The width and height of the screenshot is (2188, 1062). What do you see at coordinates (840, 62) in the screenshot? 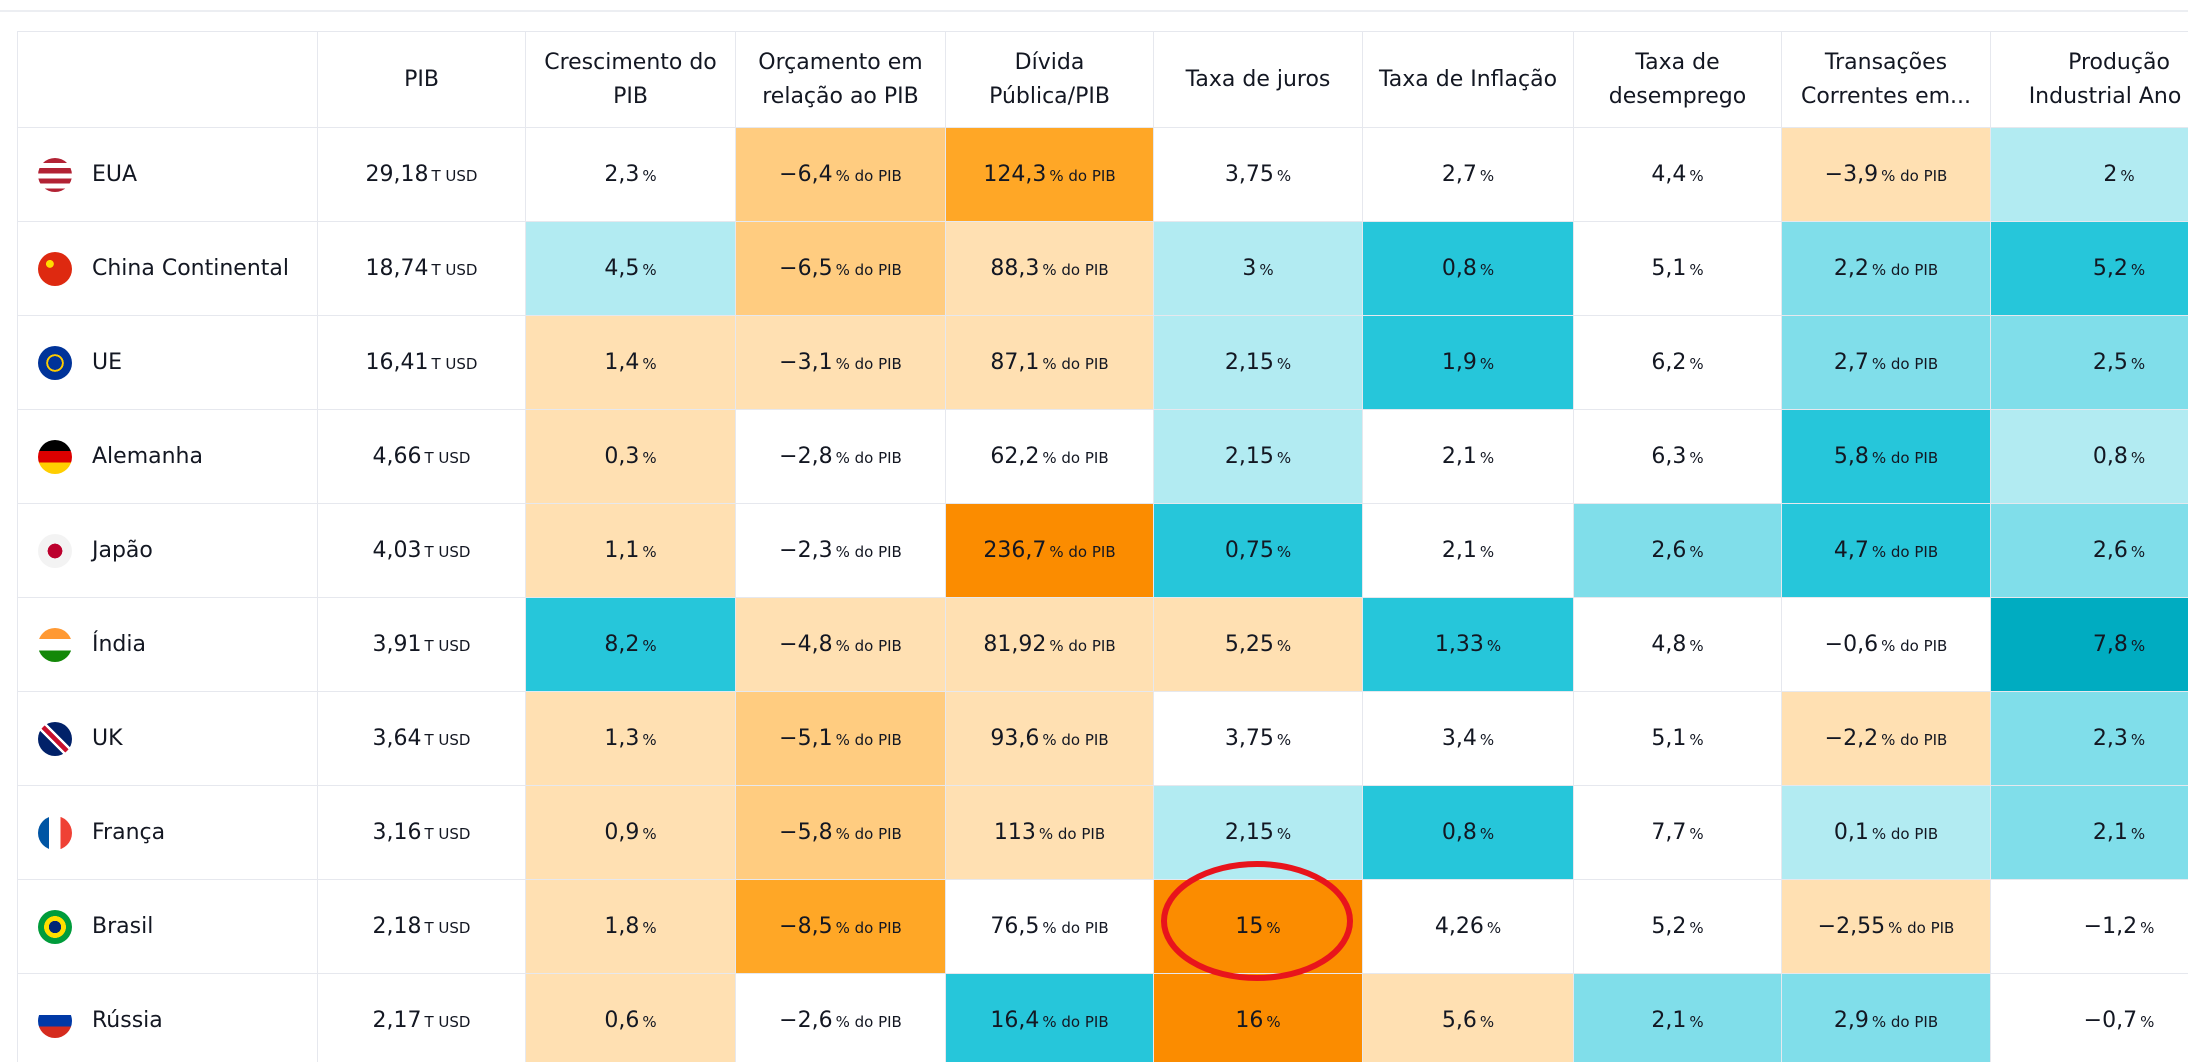
I see `header-text: Orçamento em` at bounding box center [840, 62].